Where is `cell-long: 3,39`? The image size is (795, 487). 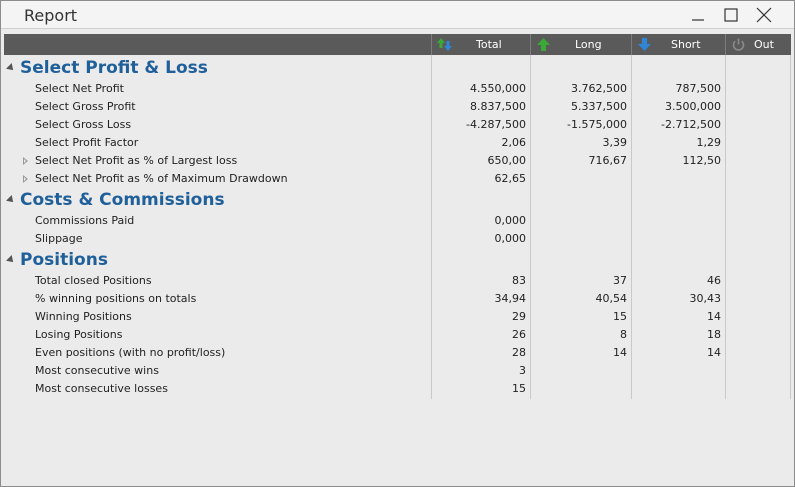
cell-long: 3,39 is located at coordinates (615, 142).